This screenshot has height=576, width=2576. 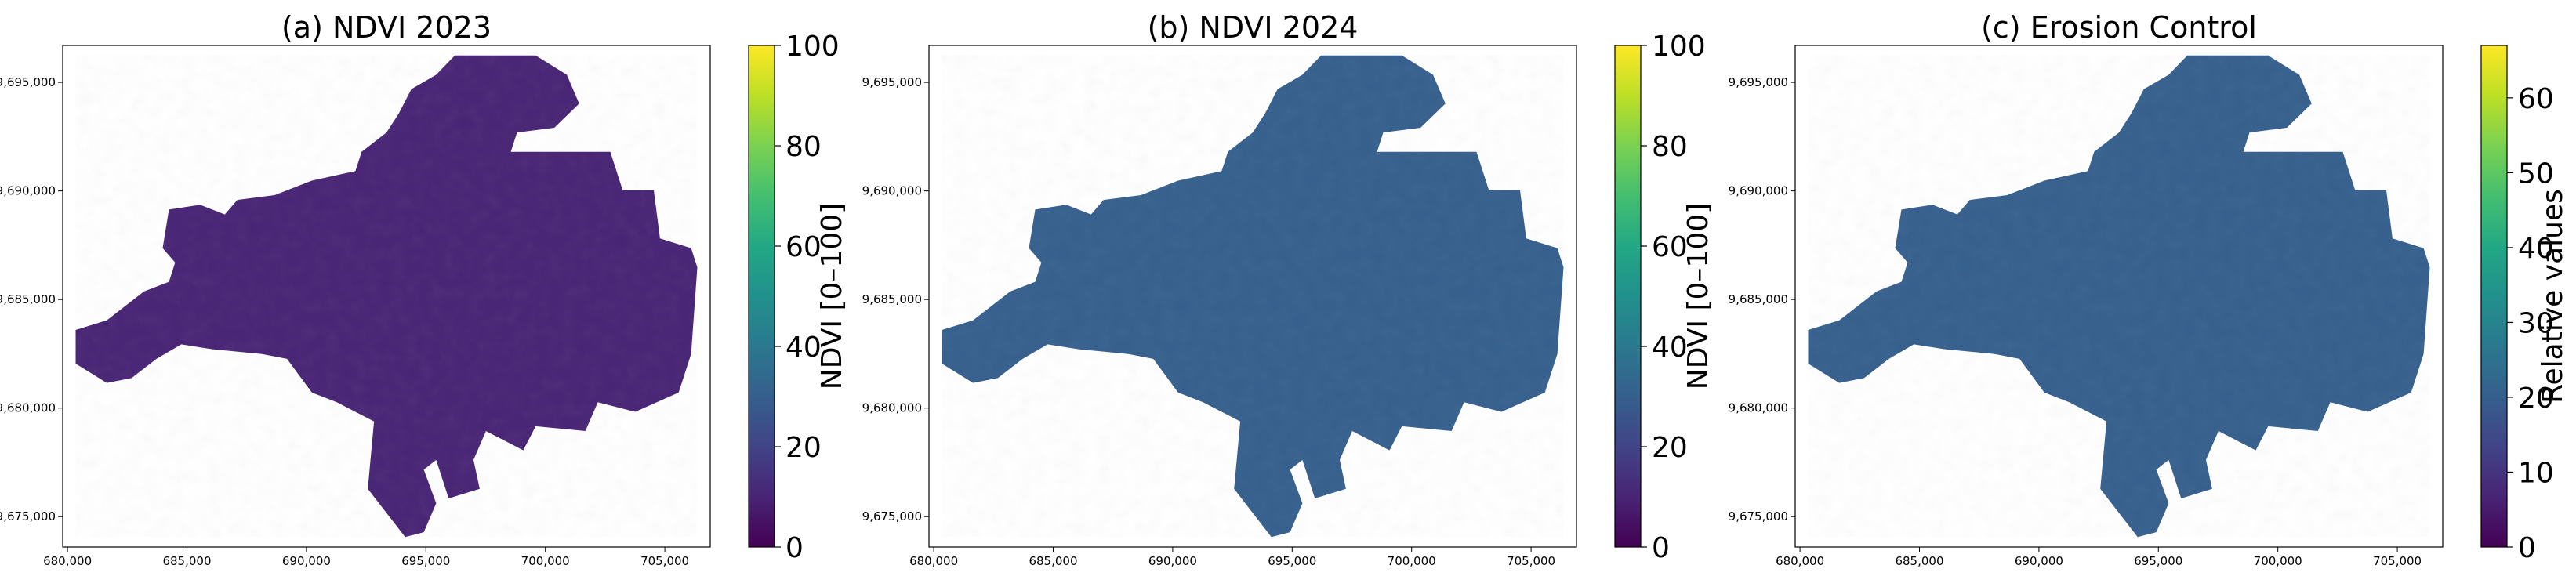 What do you see at coordinates (2536, 473) in the screenshot?
I see `colorbar-tick-label: 10` at bounding box center [2536, 473].